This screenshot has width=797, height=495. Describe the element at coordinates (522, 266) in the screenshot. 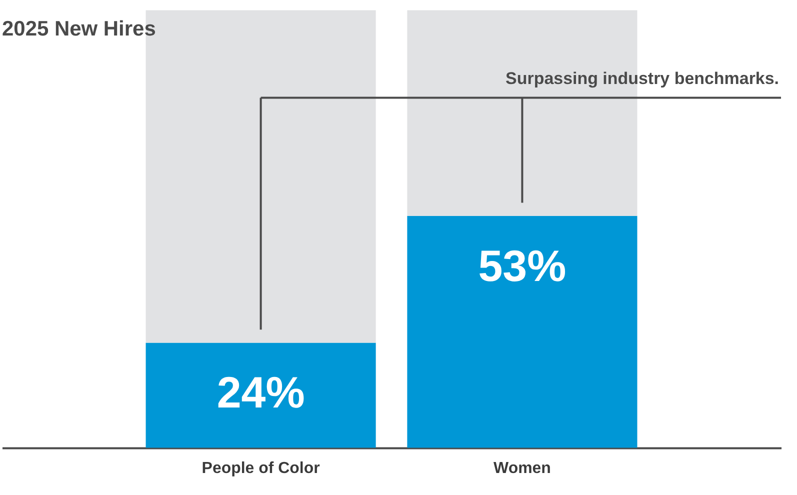

I see `data-label: 53%` at that location.